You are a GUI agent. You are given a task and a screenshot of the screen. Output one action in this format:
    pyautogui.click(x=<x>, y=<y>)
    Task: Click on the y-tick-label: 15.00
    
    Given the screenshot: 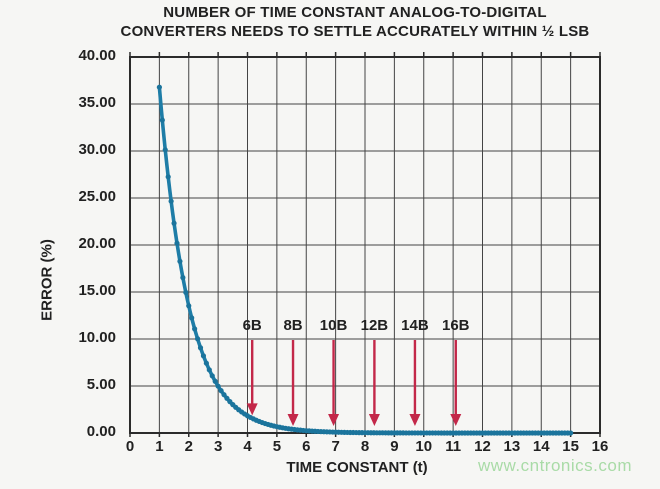 What is the action you would take?
    pyautogui.click(x=97, y=290)
    